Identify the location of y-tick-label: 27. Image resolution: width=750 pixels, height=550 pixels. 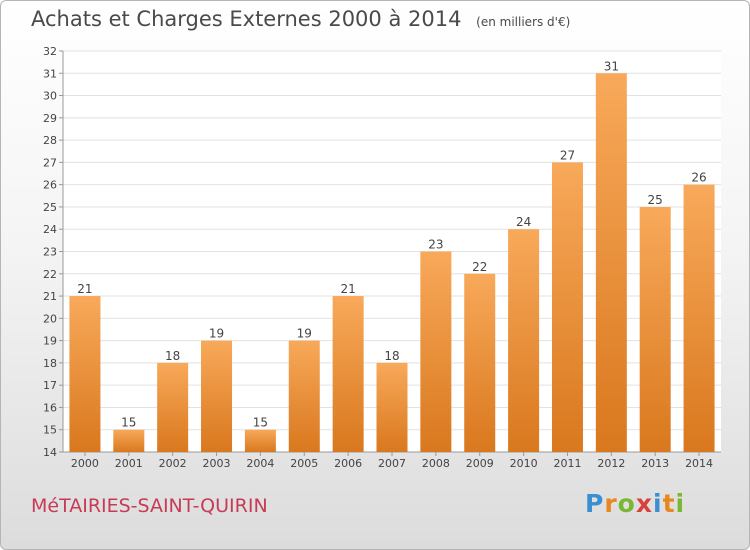
(50, 162).